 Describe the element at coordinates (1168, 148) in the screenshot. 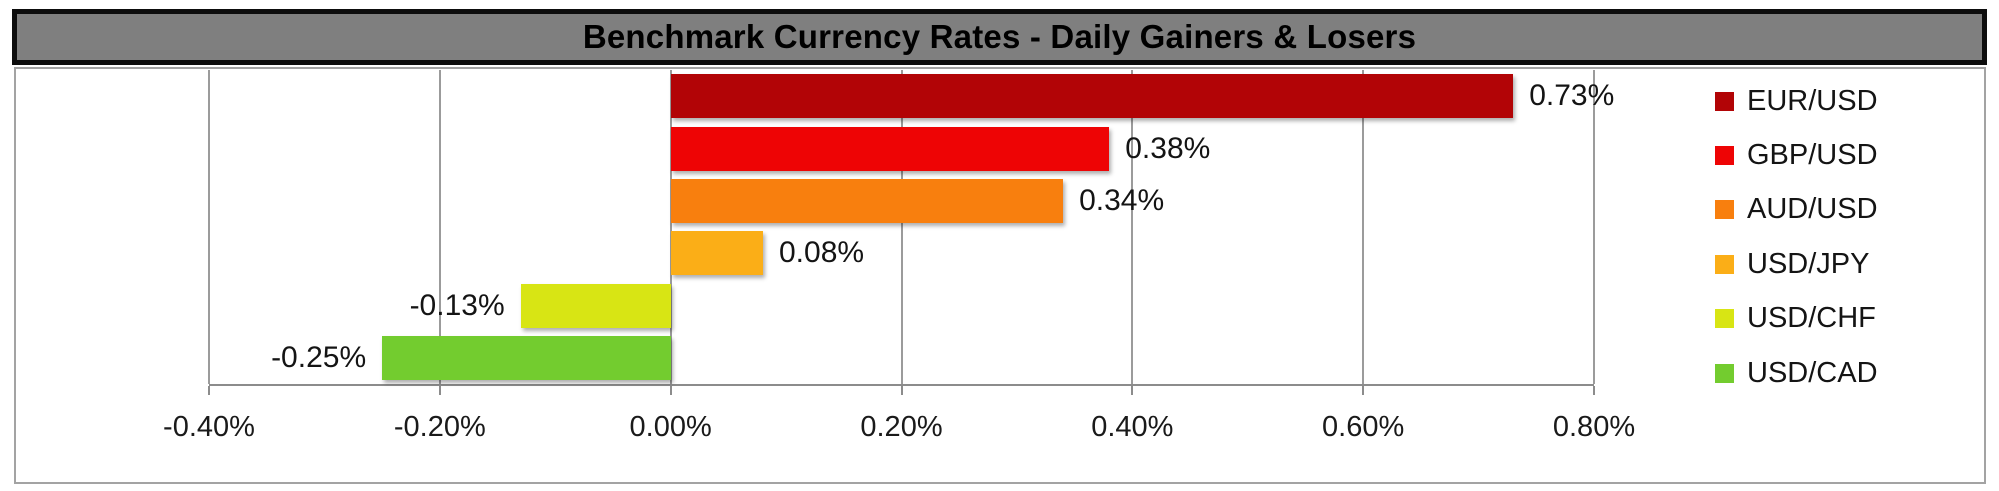

I see `data-label-gbp-usd: 0.38%` at that location.